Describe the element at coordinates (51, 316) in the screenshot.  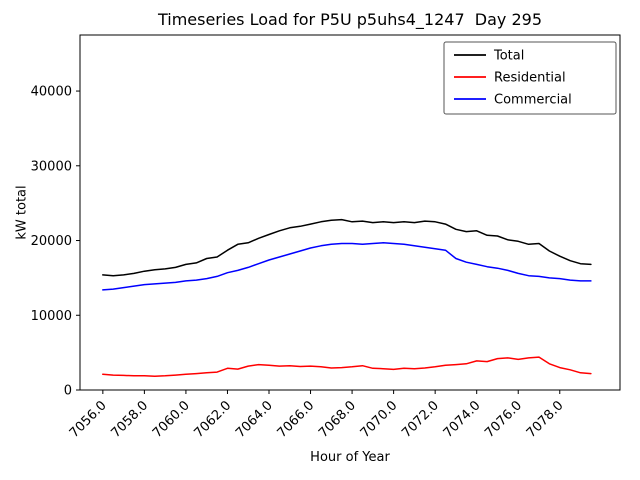
I see `y-tick-label: 10000` at that location.